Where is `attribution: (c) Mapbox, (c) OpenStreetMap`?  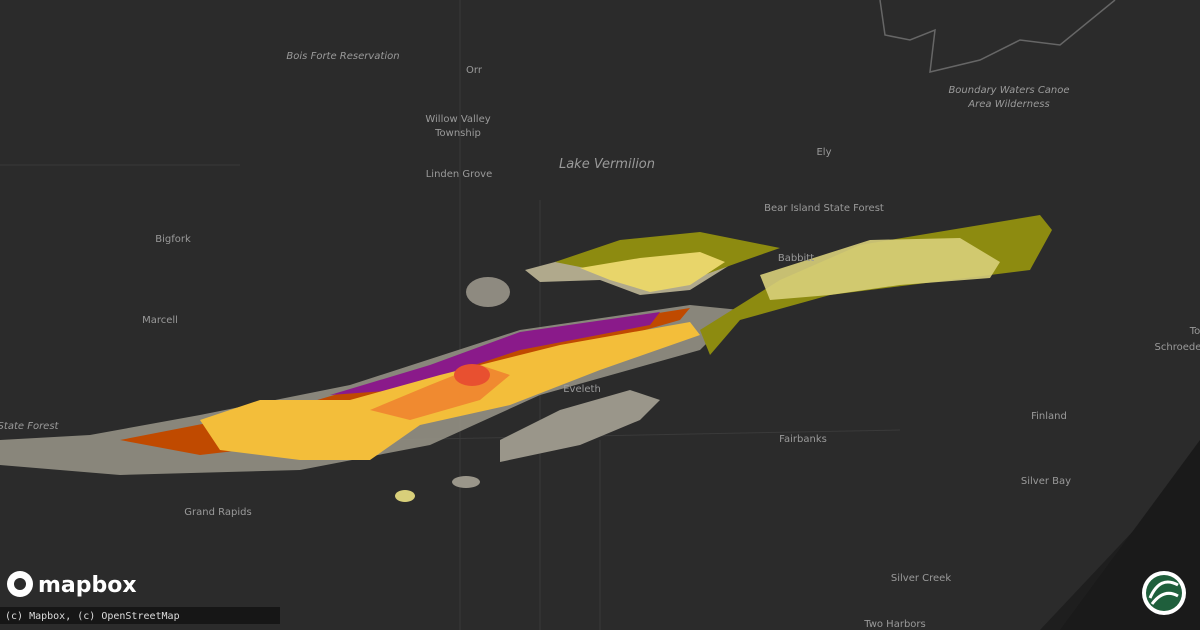
attribution: (c) Mapbox, (c) OpenStreetMap is located at coordinates (92, 616).